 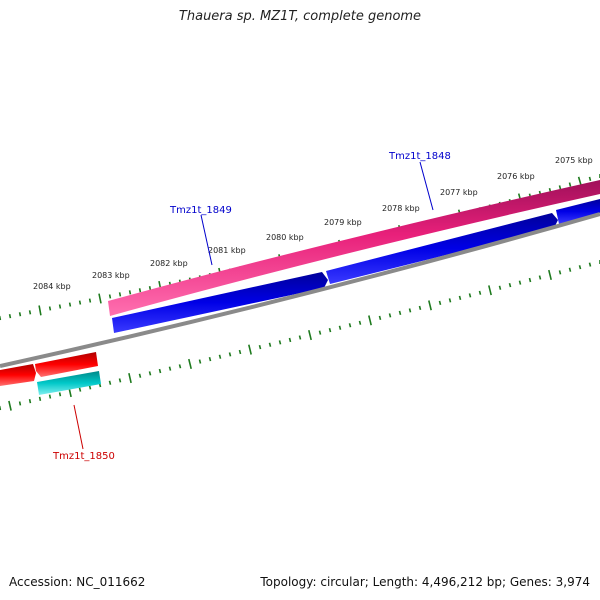 I want to click on gene-arrow-tmz1t-1850-cyan, so click(x=69, y=383).